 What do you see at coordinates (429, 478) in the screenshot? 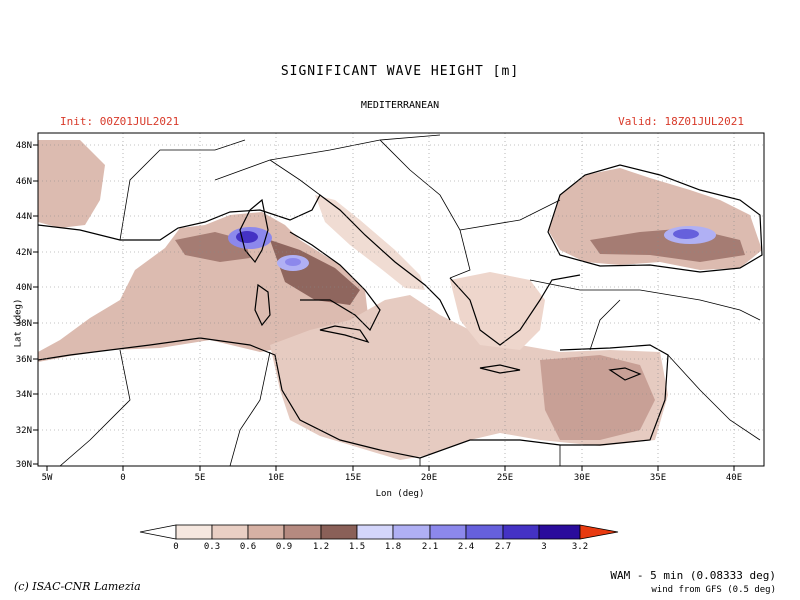
I see `lon-tick-label: 20E` at bounding box center [429, 478].